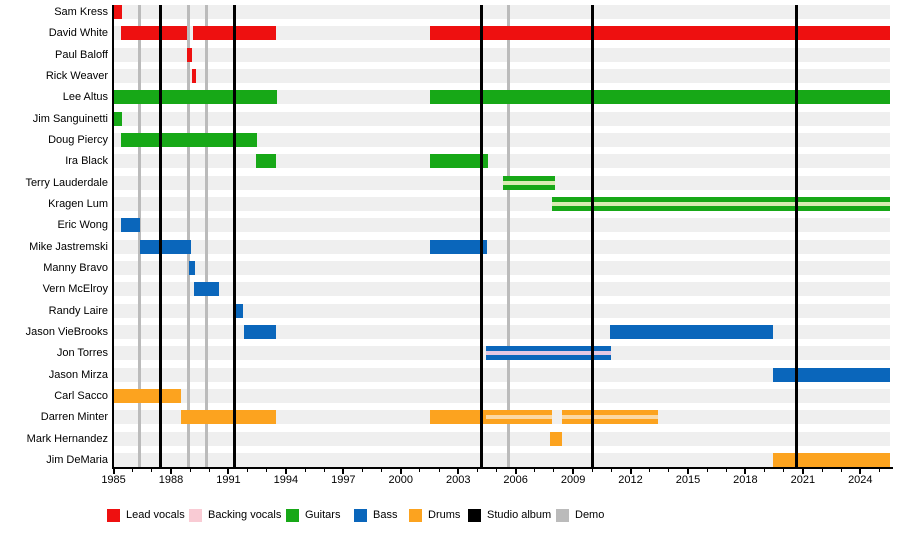  I want to click on member-label: Sam Kress, so click(81, 12).